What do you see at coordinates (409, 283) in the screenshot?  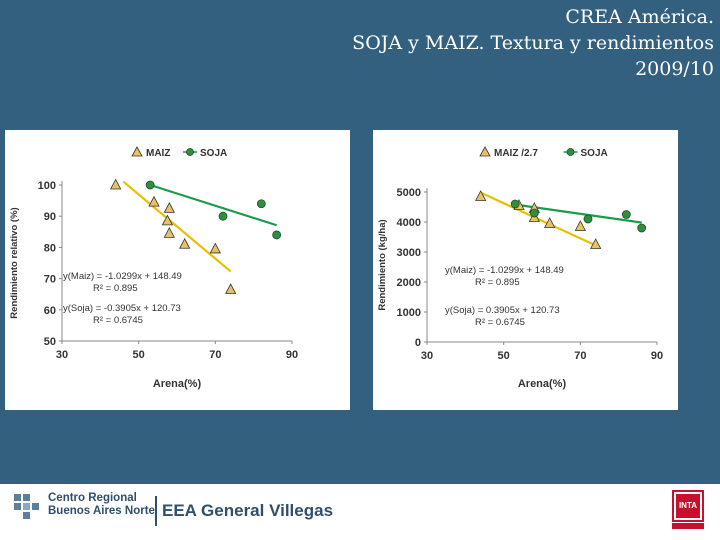 I see `y-tick-label: 2000` at bounding box center [409, 283].